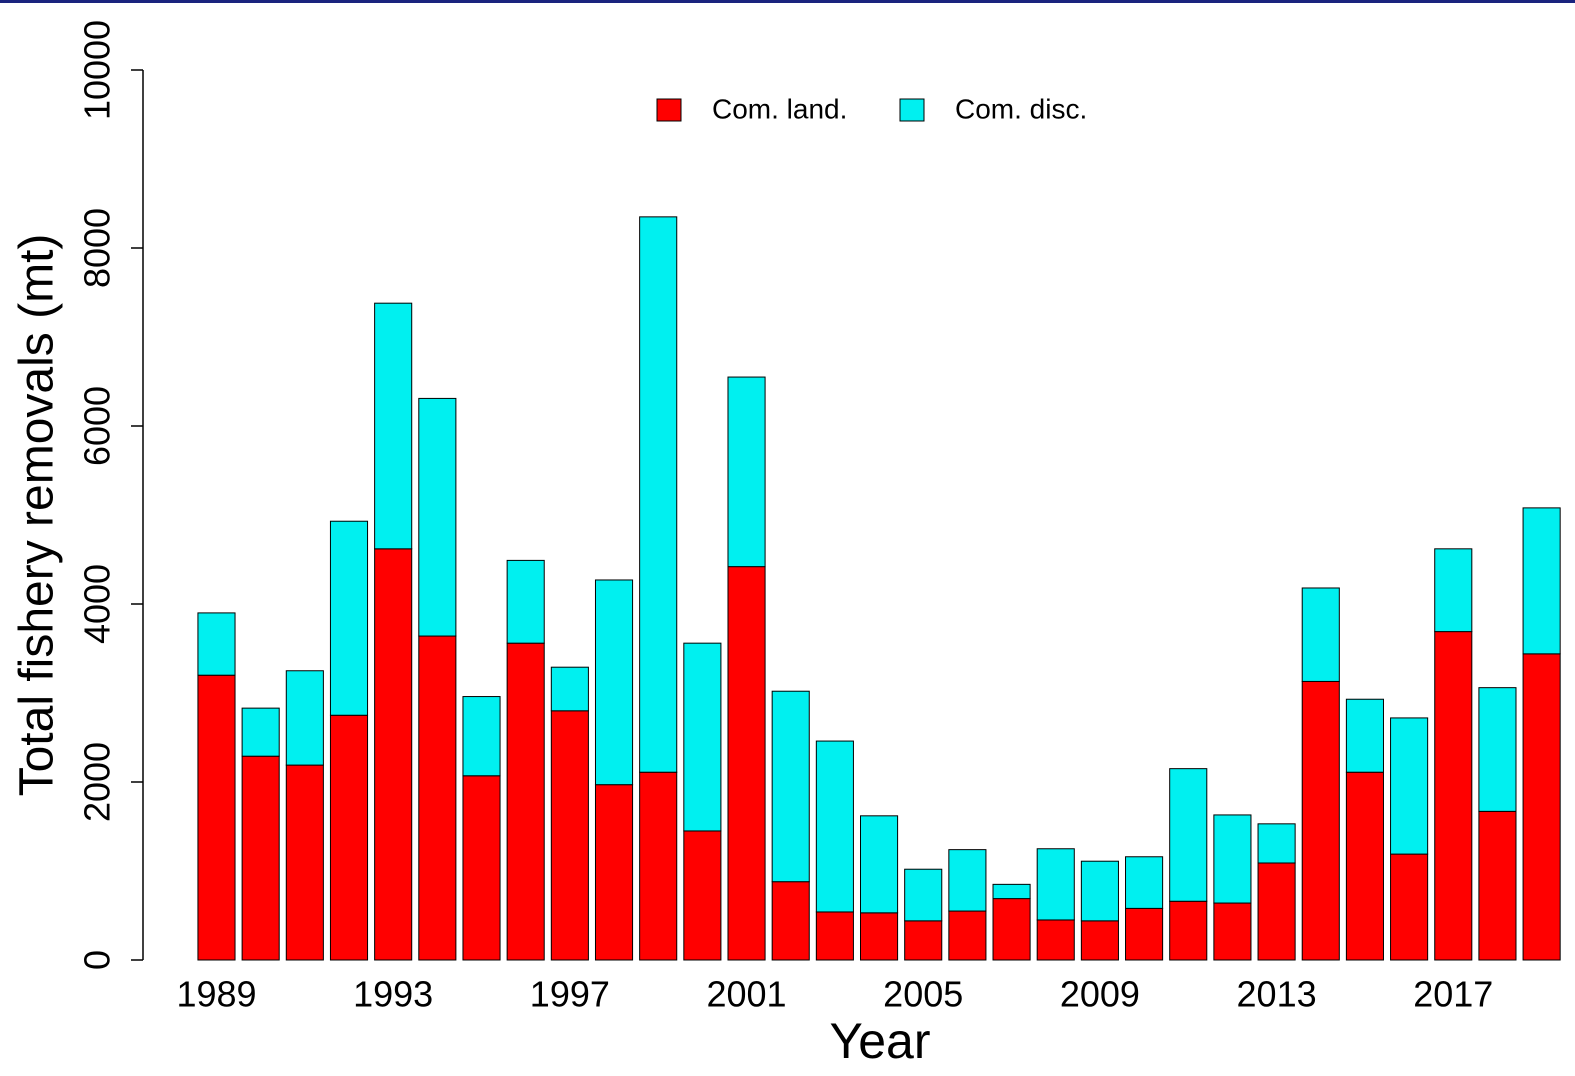 The height and width of the screenshot is (1076, 1575). What do you see at coordinates (779, 108) in the screenshot?
I see `legend-label: Com. land.` at bounding box center [779, 108].